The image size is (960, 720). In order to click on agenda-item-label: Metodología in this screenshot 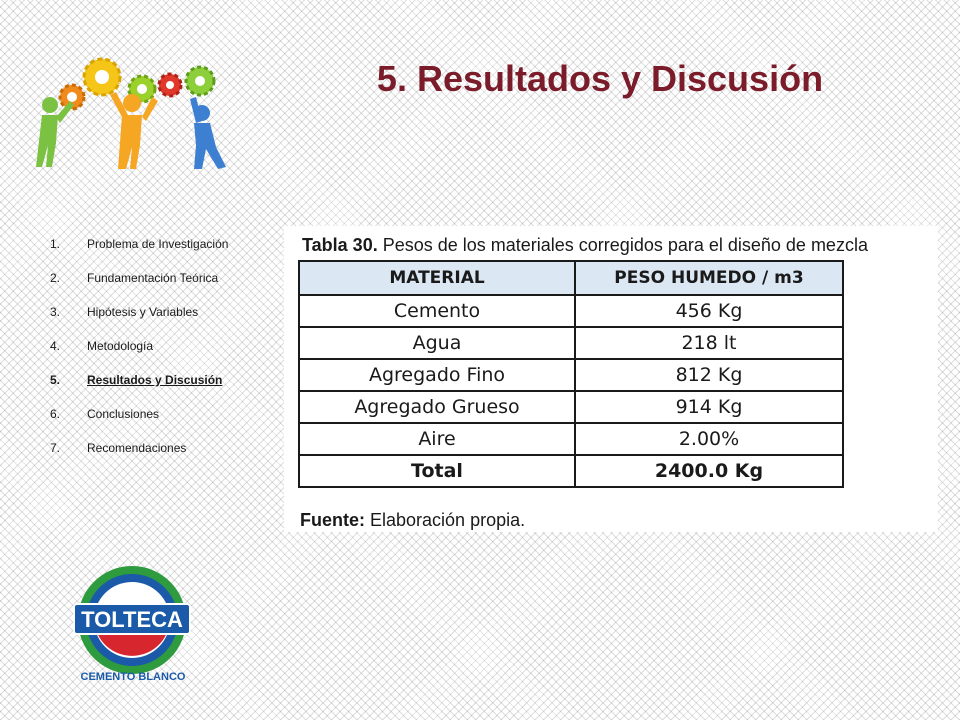, I will do `click(120, 346)`.